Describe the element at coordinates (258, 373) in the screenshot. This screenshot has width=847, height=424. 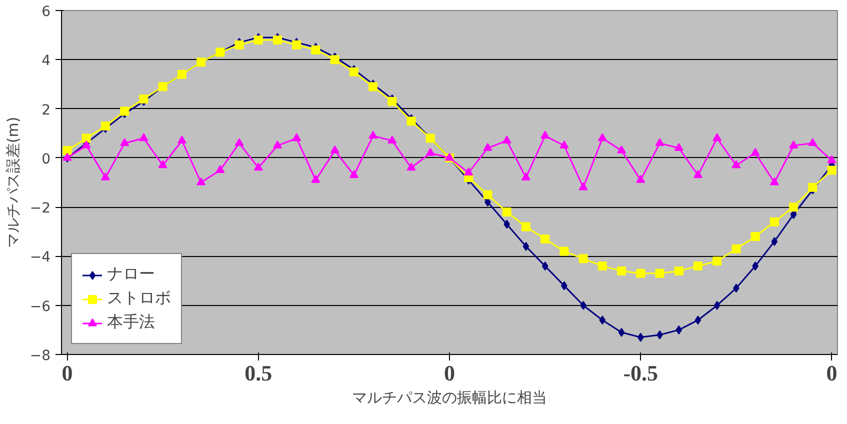
I see `x-tick-label: 0.5` at that location.